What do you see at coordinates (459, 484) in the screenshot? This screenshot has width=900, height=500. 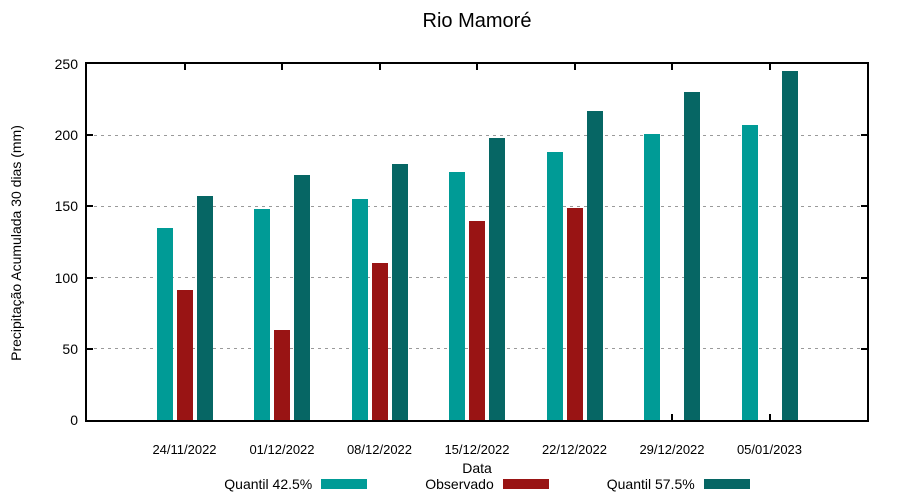 I see `legend-label: Observado` at bounding box center [459, 484].